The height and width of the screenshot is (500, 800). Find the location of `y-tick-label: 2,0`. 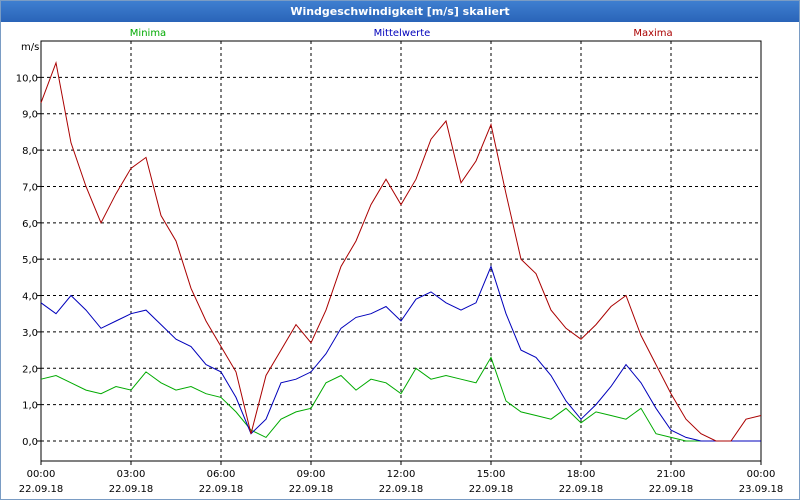

y-tick-label: 2,0 is located at coordinates (30, 369).